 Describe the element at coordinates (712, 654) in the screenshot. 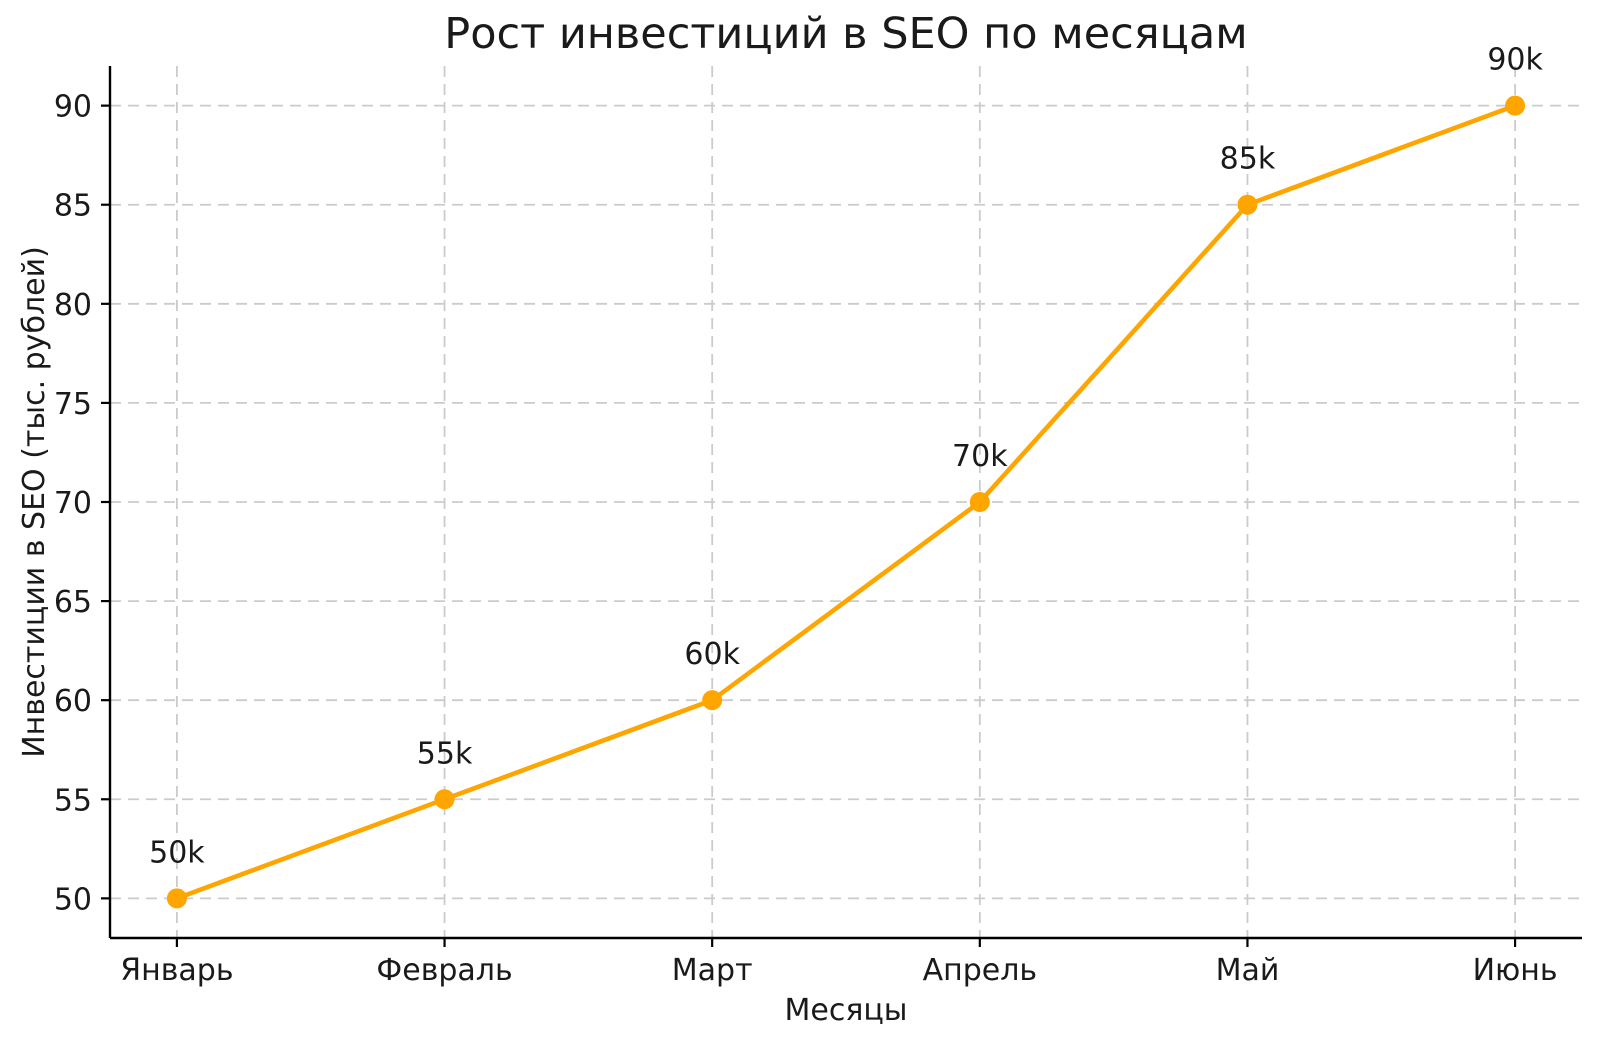

I see `data-point-label: 60k` at that location.